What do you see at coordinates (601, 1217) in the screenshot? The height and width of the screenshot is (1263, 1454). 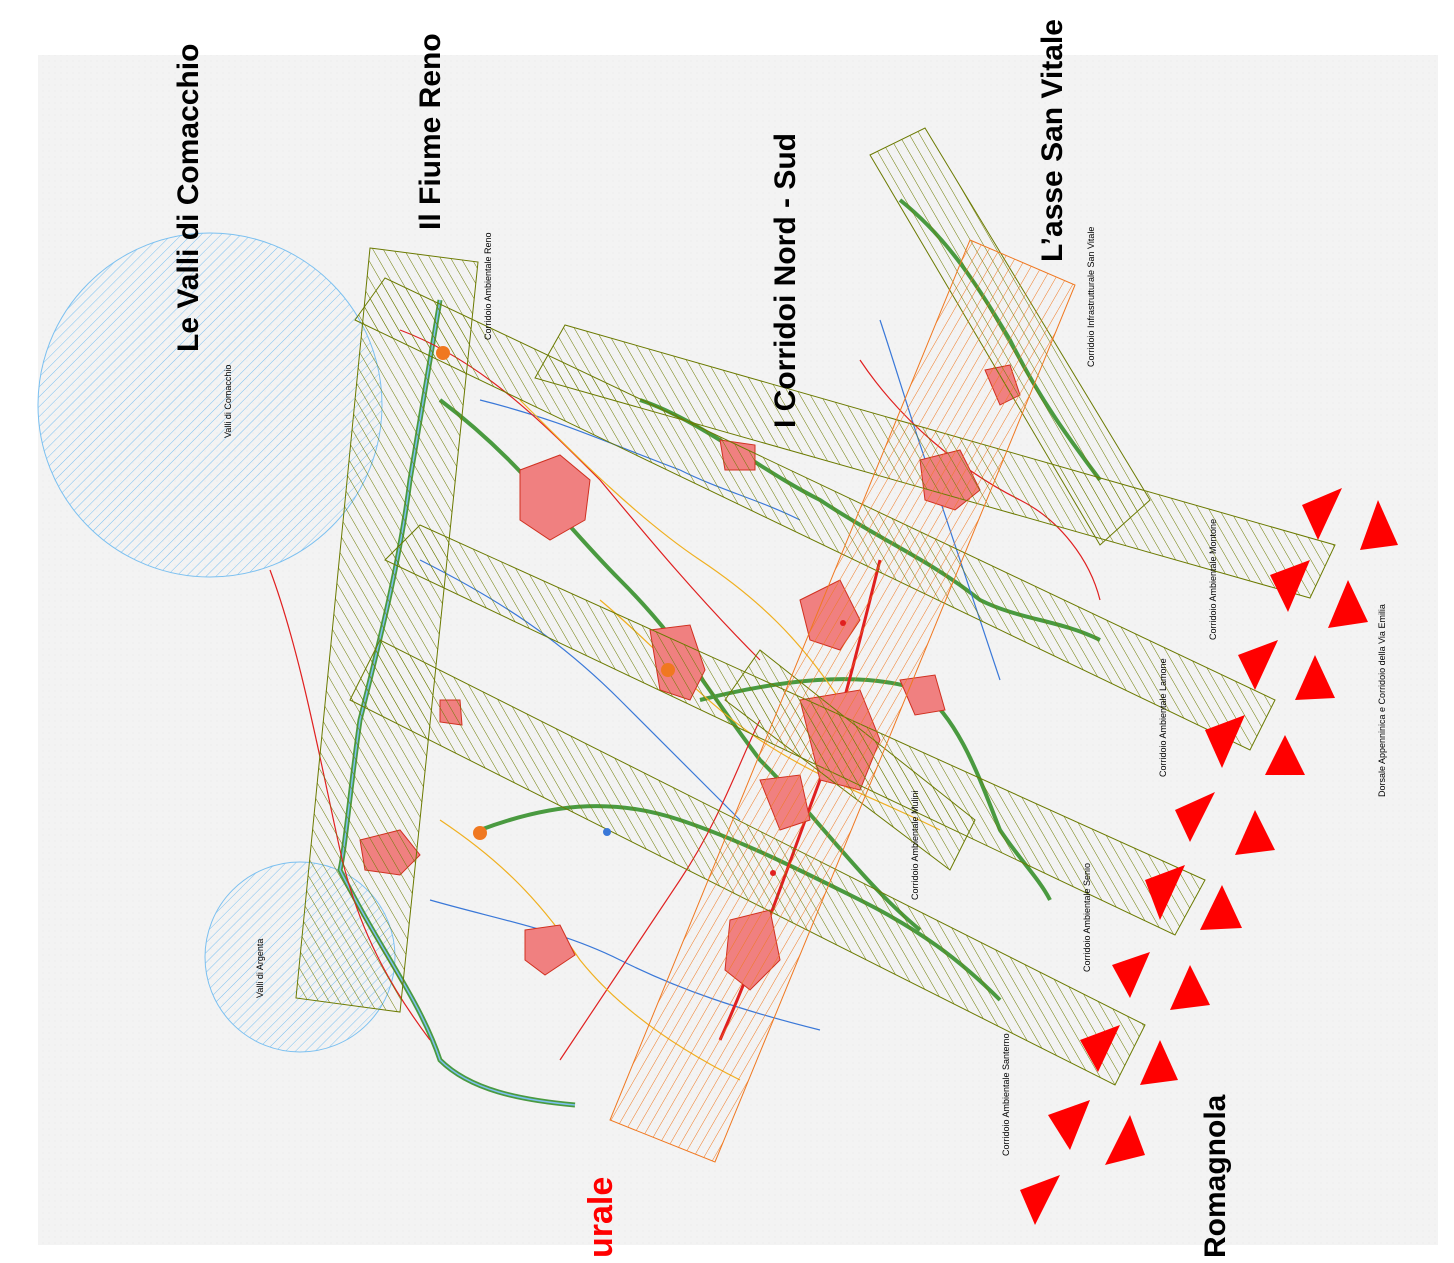 I see `title-urale: urale` at bounding box center [601, 1217].